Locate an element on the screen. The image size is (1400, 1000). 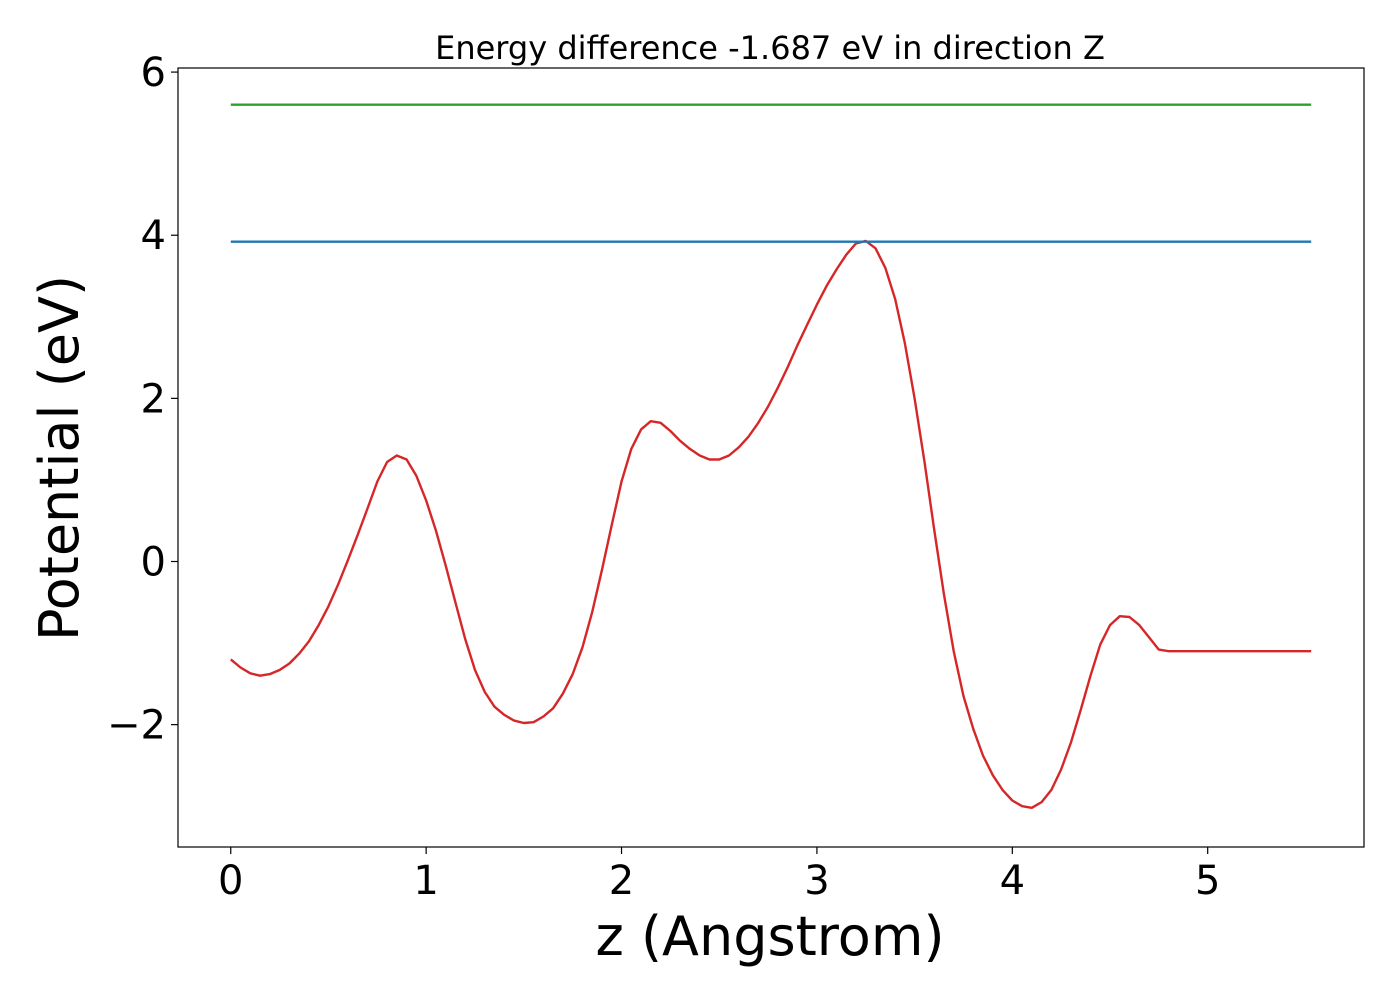
x-tick-label: 2 is located at coordinates (621, 881).